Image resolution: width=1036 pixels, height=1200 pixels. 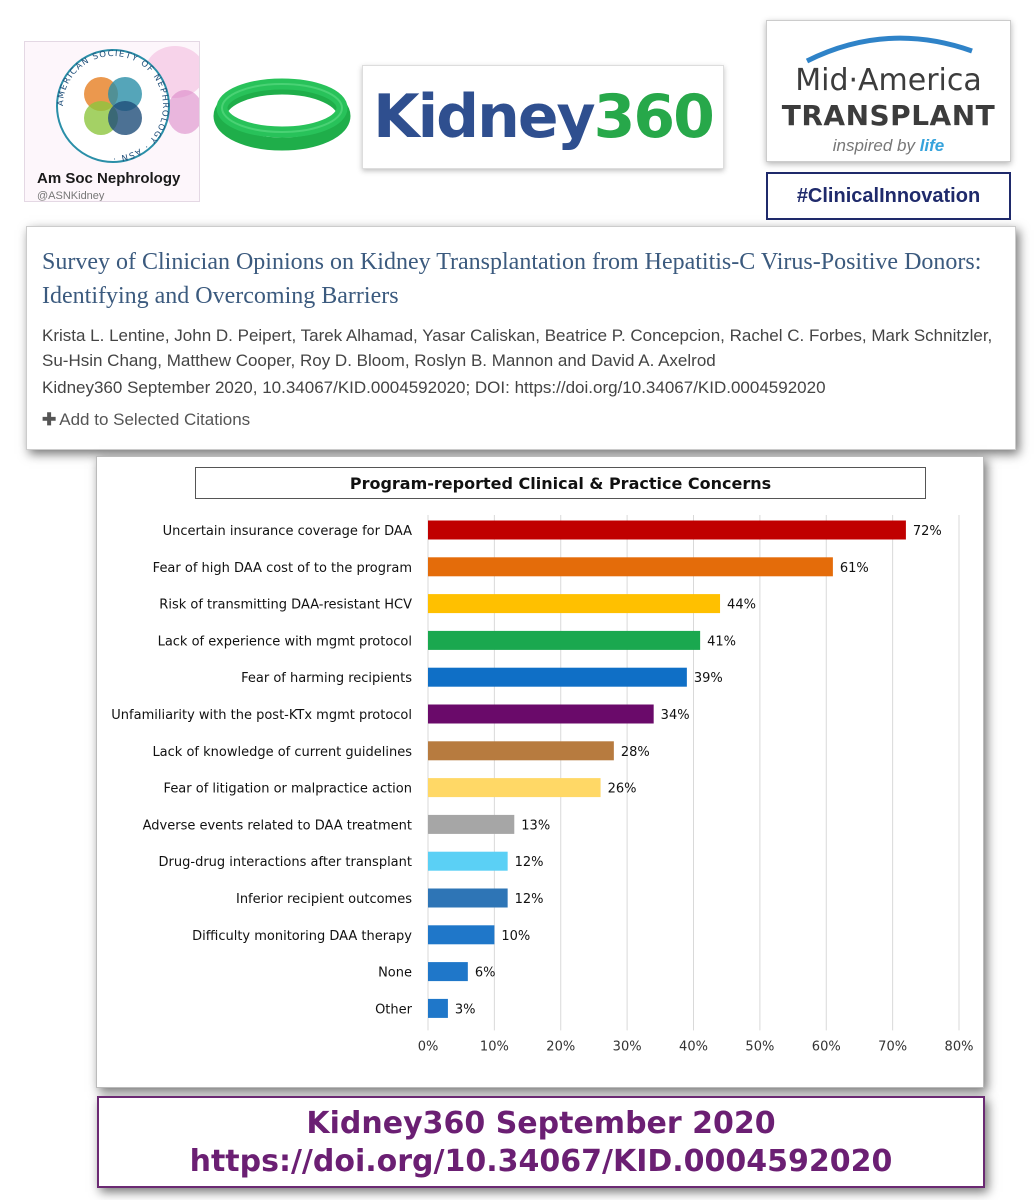 I want to click on asn-emblem: AMERICAN SOCIETY OF NEPHROLOGY · ASN ·, so click(x=127, y=104).